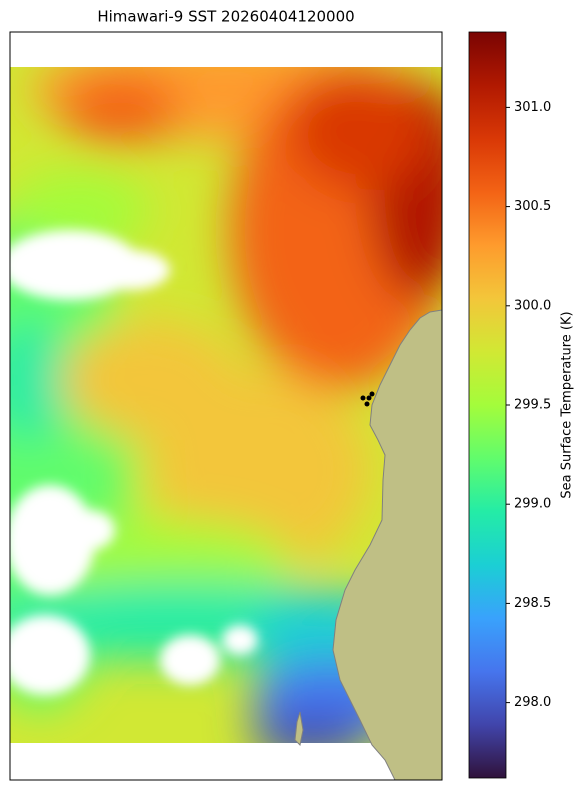 The image size is (585, 790). I want to click on colorbar-tick-label: 299.5, so click(532, 405).